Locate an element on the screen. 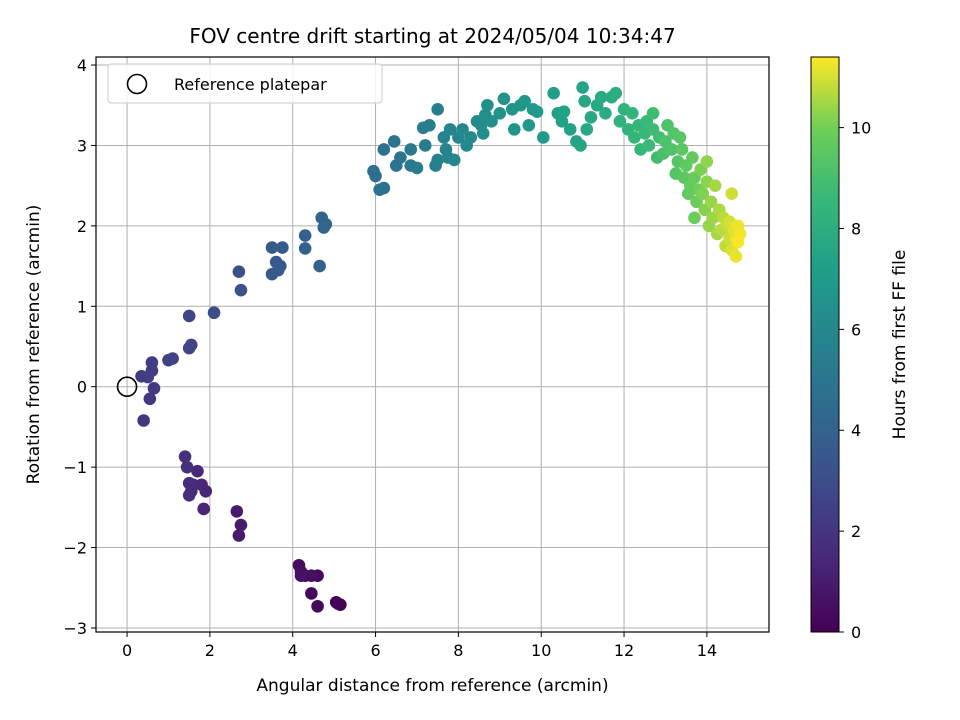 This screenshot has width=960, height=720. y-tick-label: −3 is located at coordinates (75, 628).